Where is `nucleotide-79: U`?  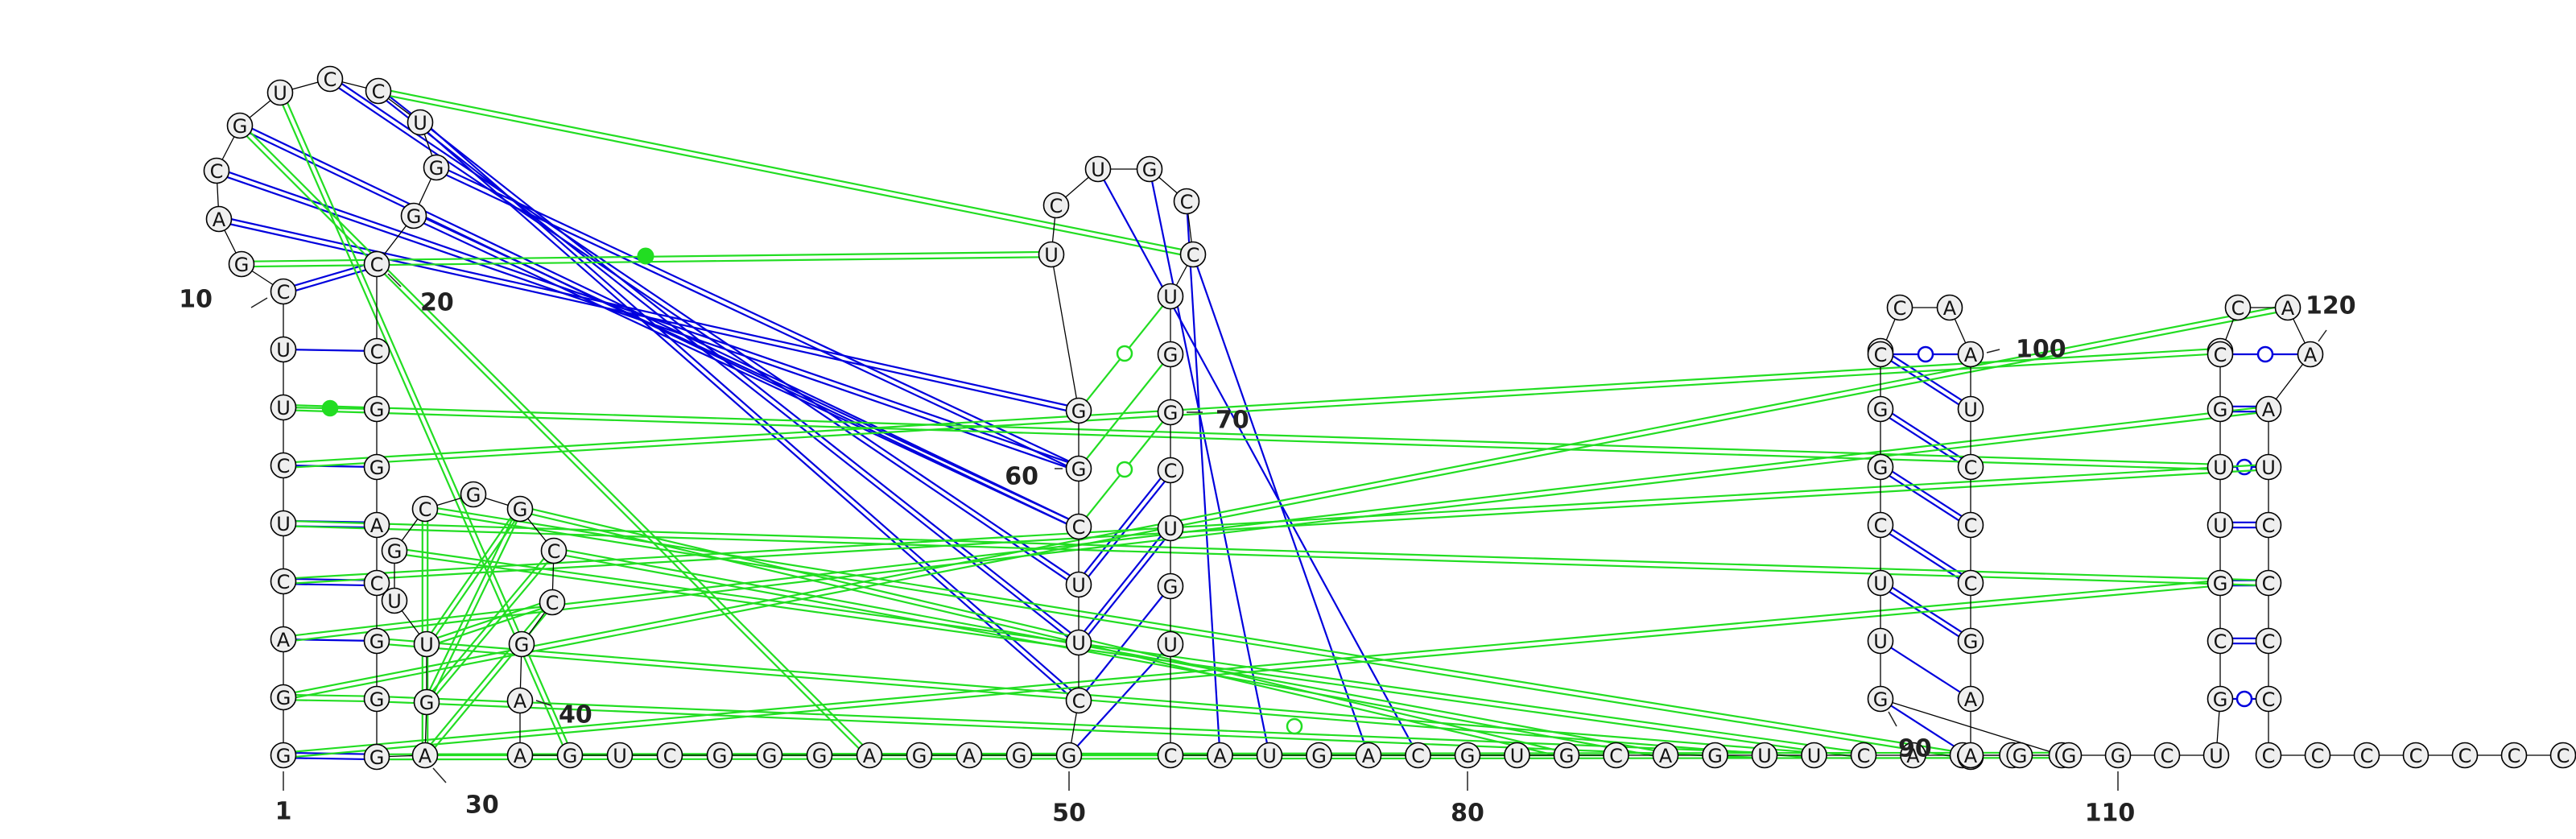 nucleotide-79: U is located at coordinates (1517, 755).